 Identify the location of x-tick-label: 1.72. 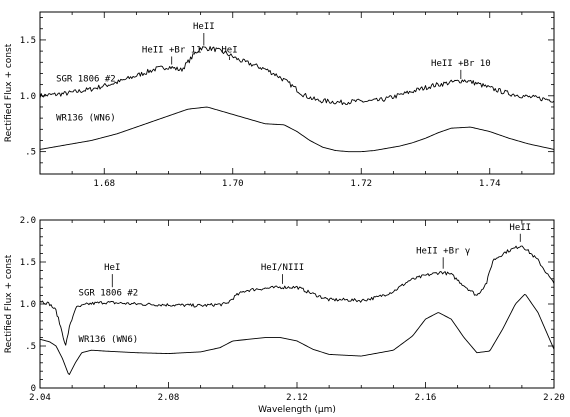
(361, 184).